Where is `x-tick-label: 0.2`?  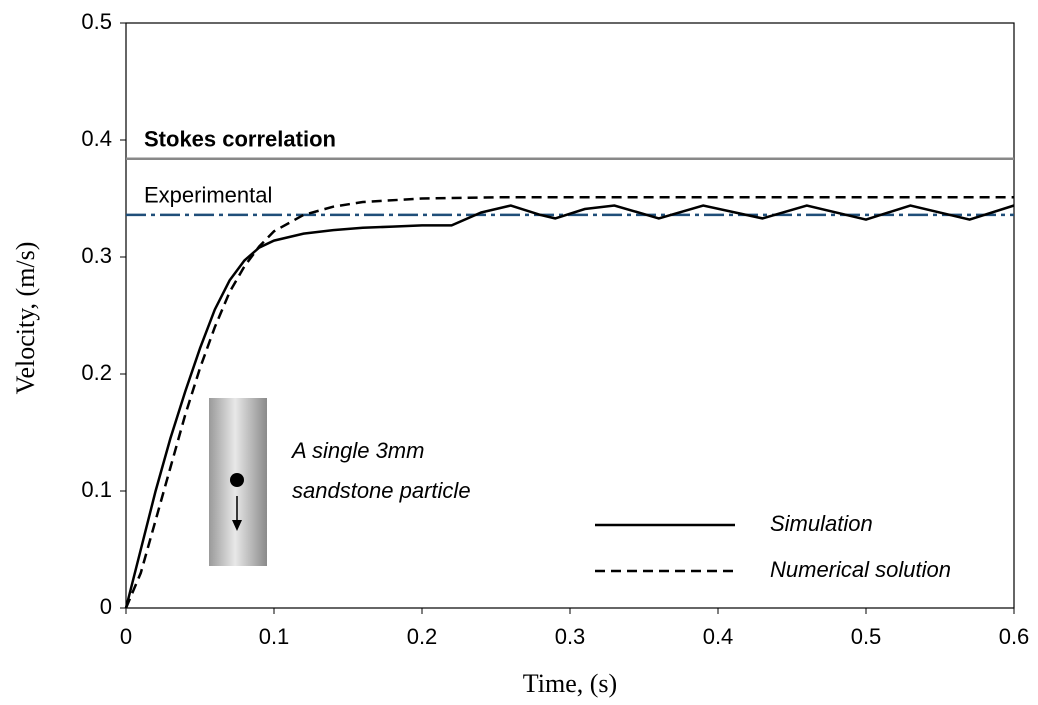
x-tick-label: 0.2 is located at coordinates (422, 636).